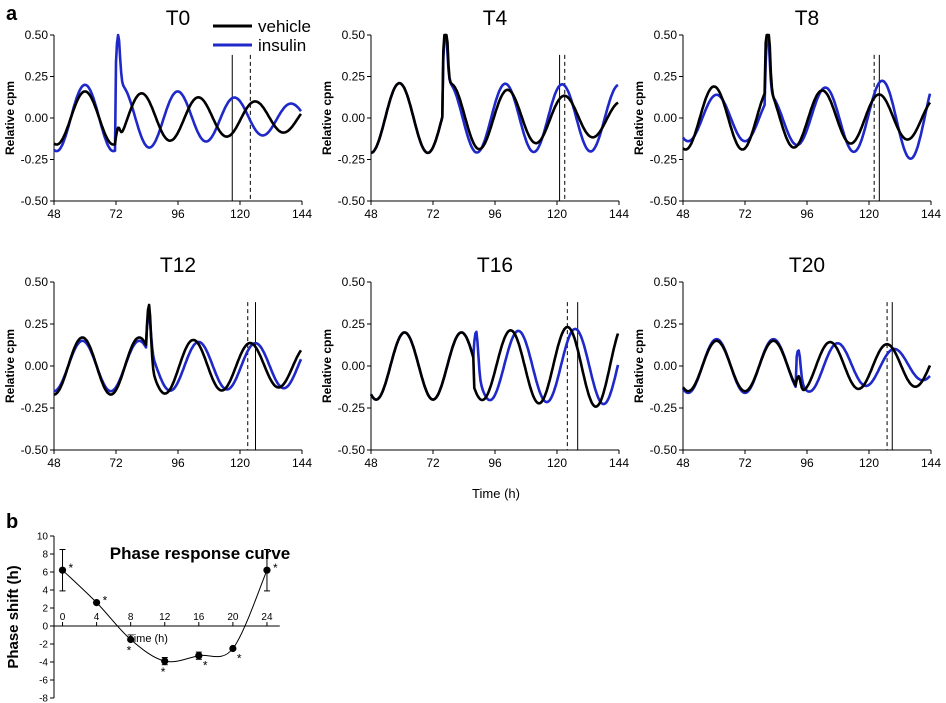 This screenshot has height=703, width=946. Describe the element at coordinates (806, 96) in the screenshot. I see `series-line-insulin` at that location.